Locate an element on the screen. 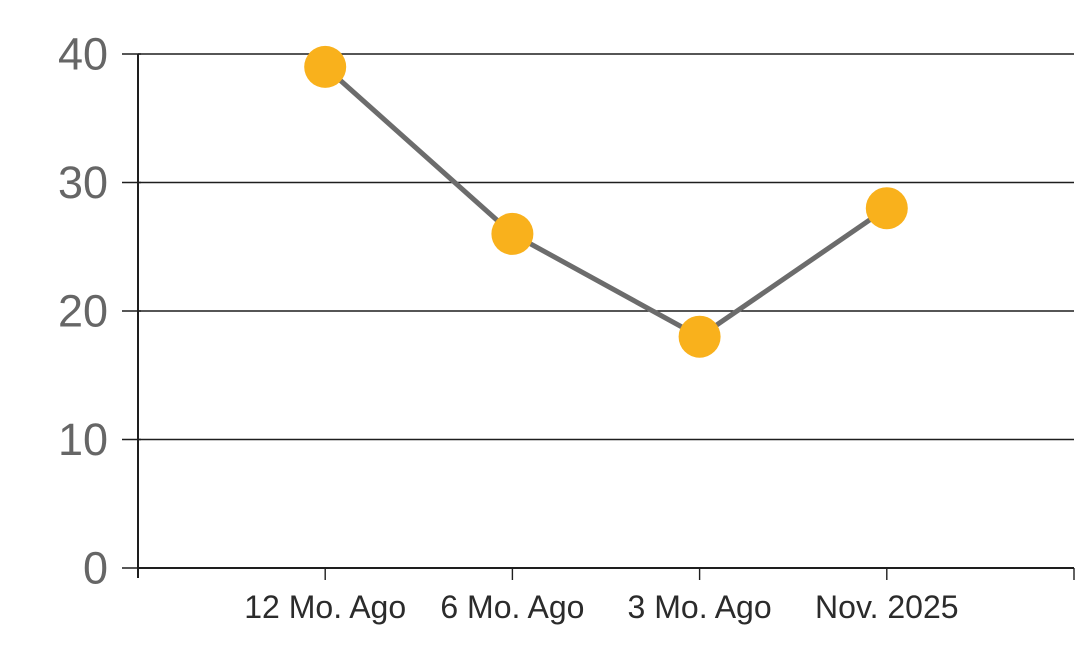 Image resolution: width=1078 pixels, height=663 pixels. y-tick-label: 0 is located at coordinates (95, 568).